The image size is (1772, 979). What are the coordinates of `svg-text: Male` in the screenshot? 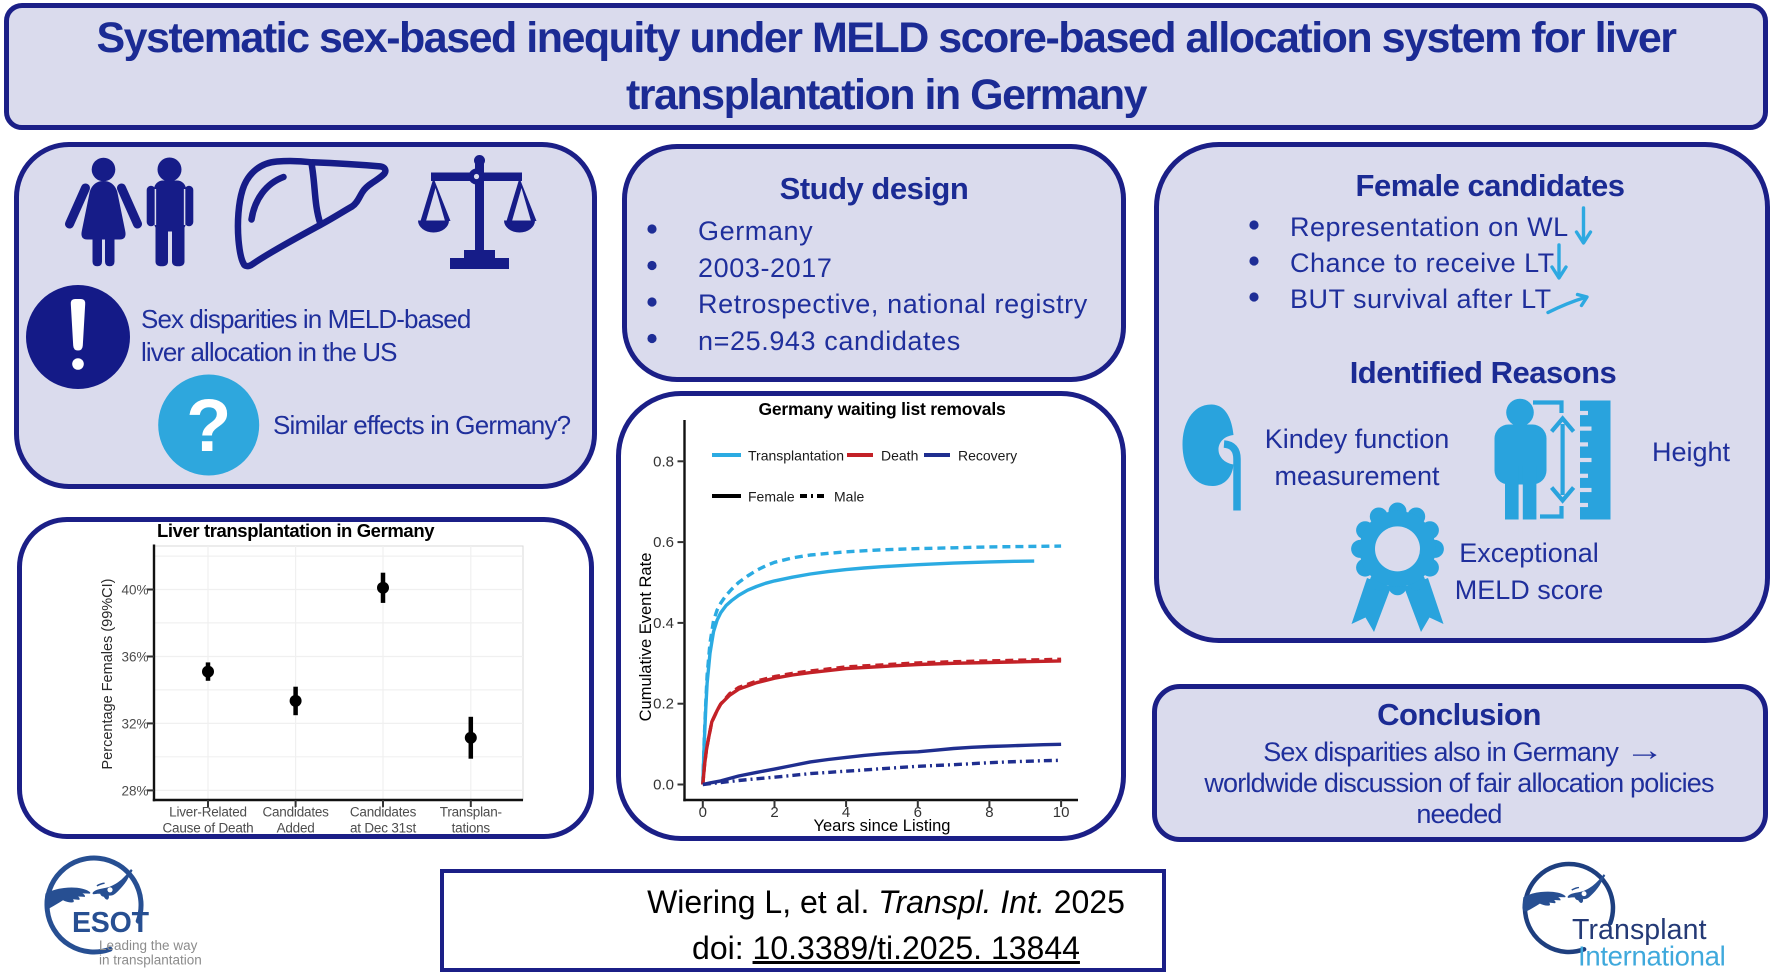 It's located at (849, 497).